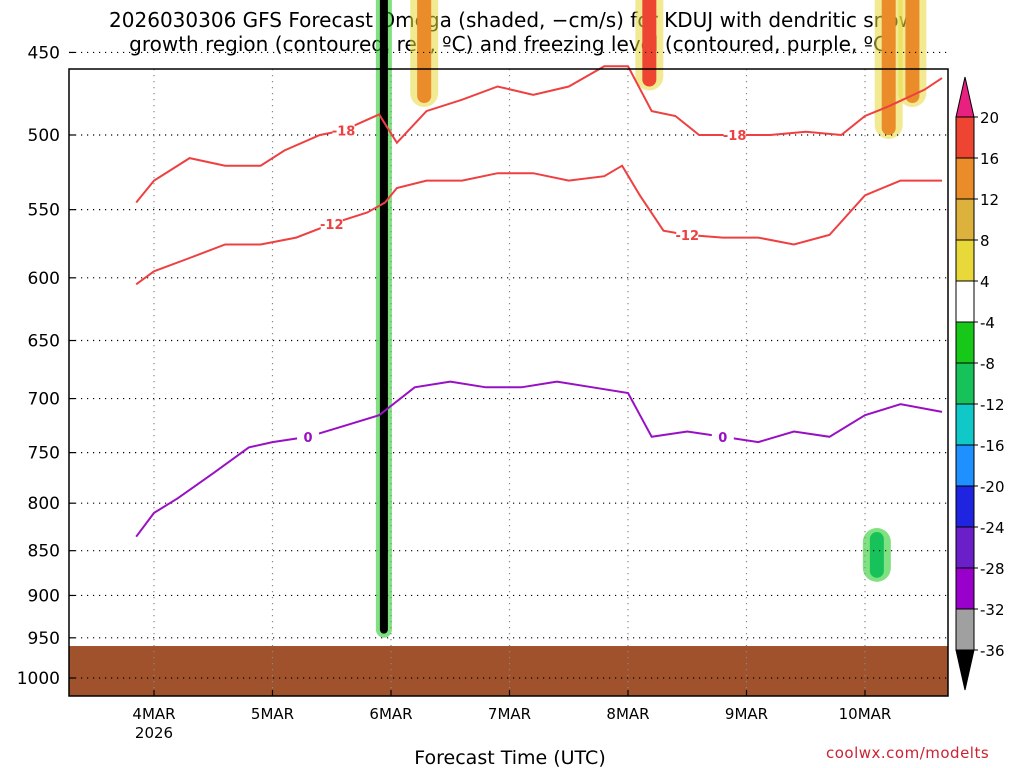 This screenshot has width=1024, height=768. Describe the element at coordinates (44, 136) in the screenshot. I see `y-tick-label: 500` at that location.